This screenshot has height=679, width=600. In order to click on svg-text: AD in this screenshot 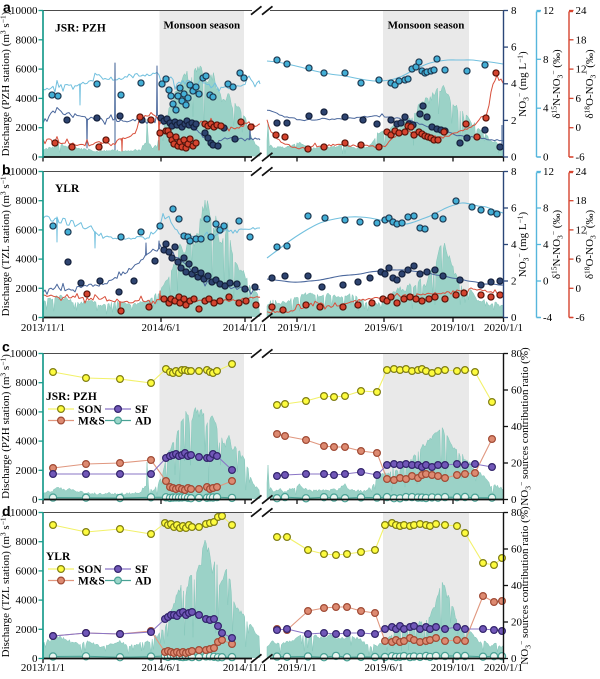, I will do `click(143, 582)`.